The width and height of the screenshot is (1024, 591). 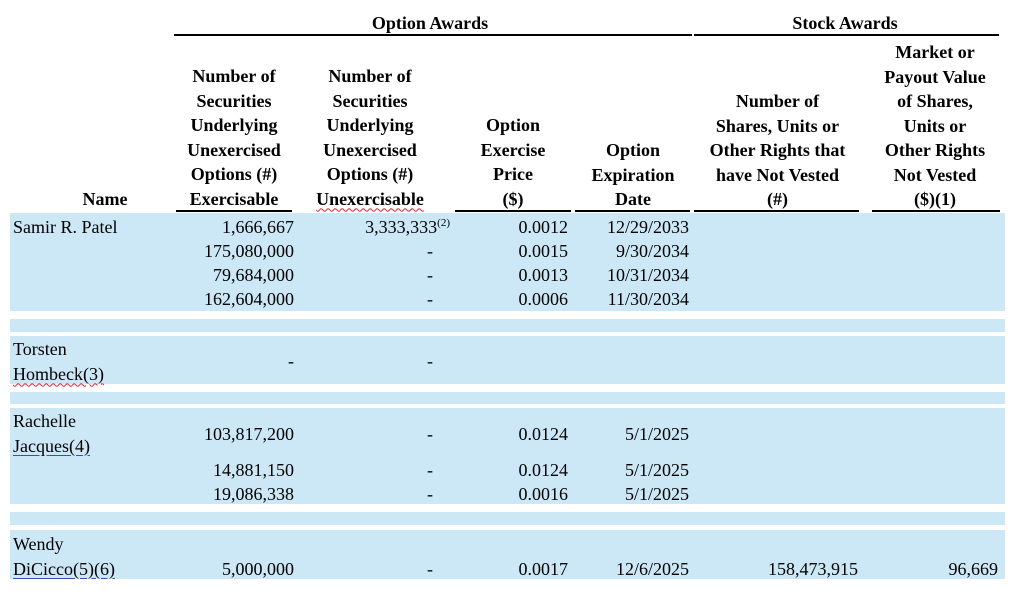 I want to click on row-date: 11/30/2034, so click(x=648, y=299).